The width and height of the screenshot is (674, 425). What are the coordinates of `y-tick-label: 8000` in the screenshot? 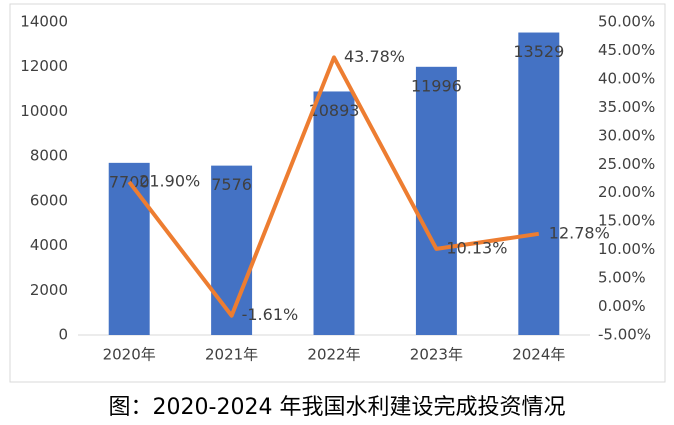 It's located at (49, 156).